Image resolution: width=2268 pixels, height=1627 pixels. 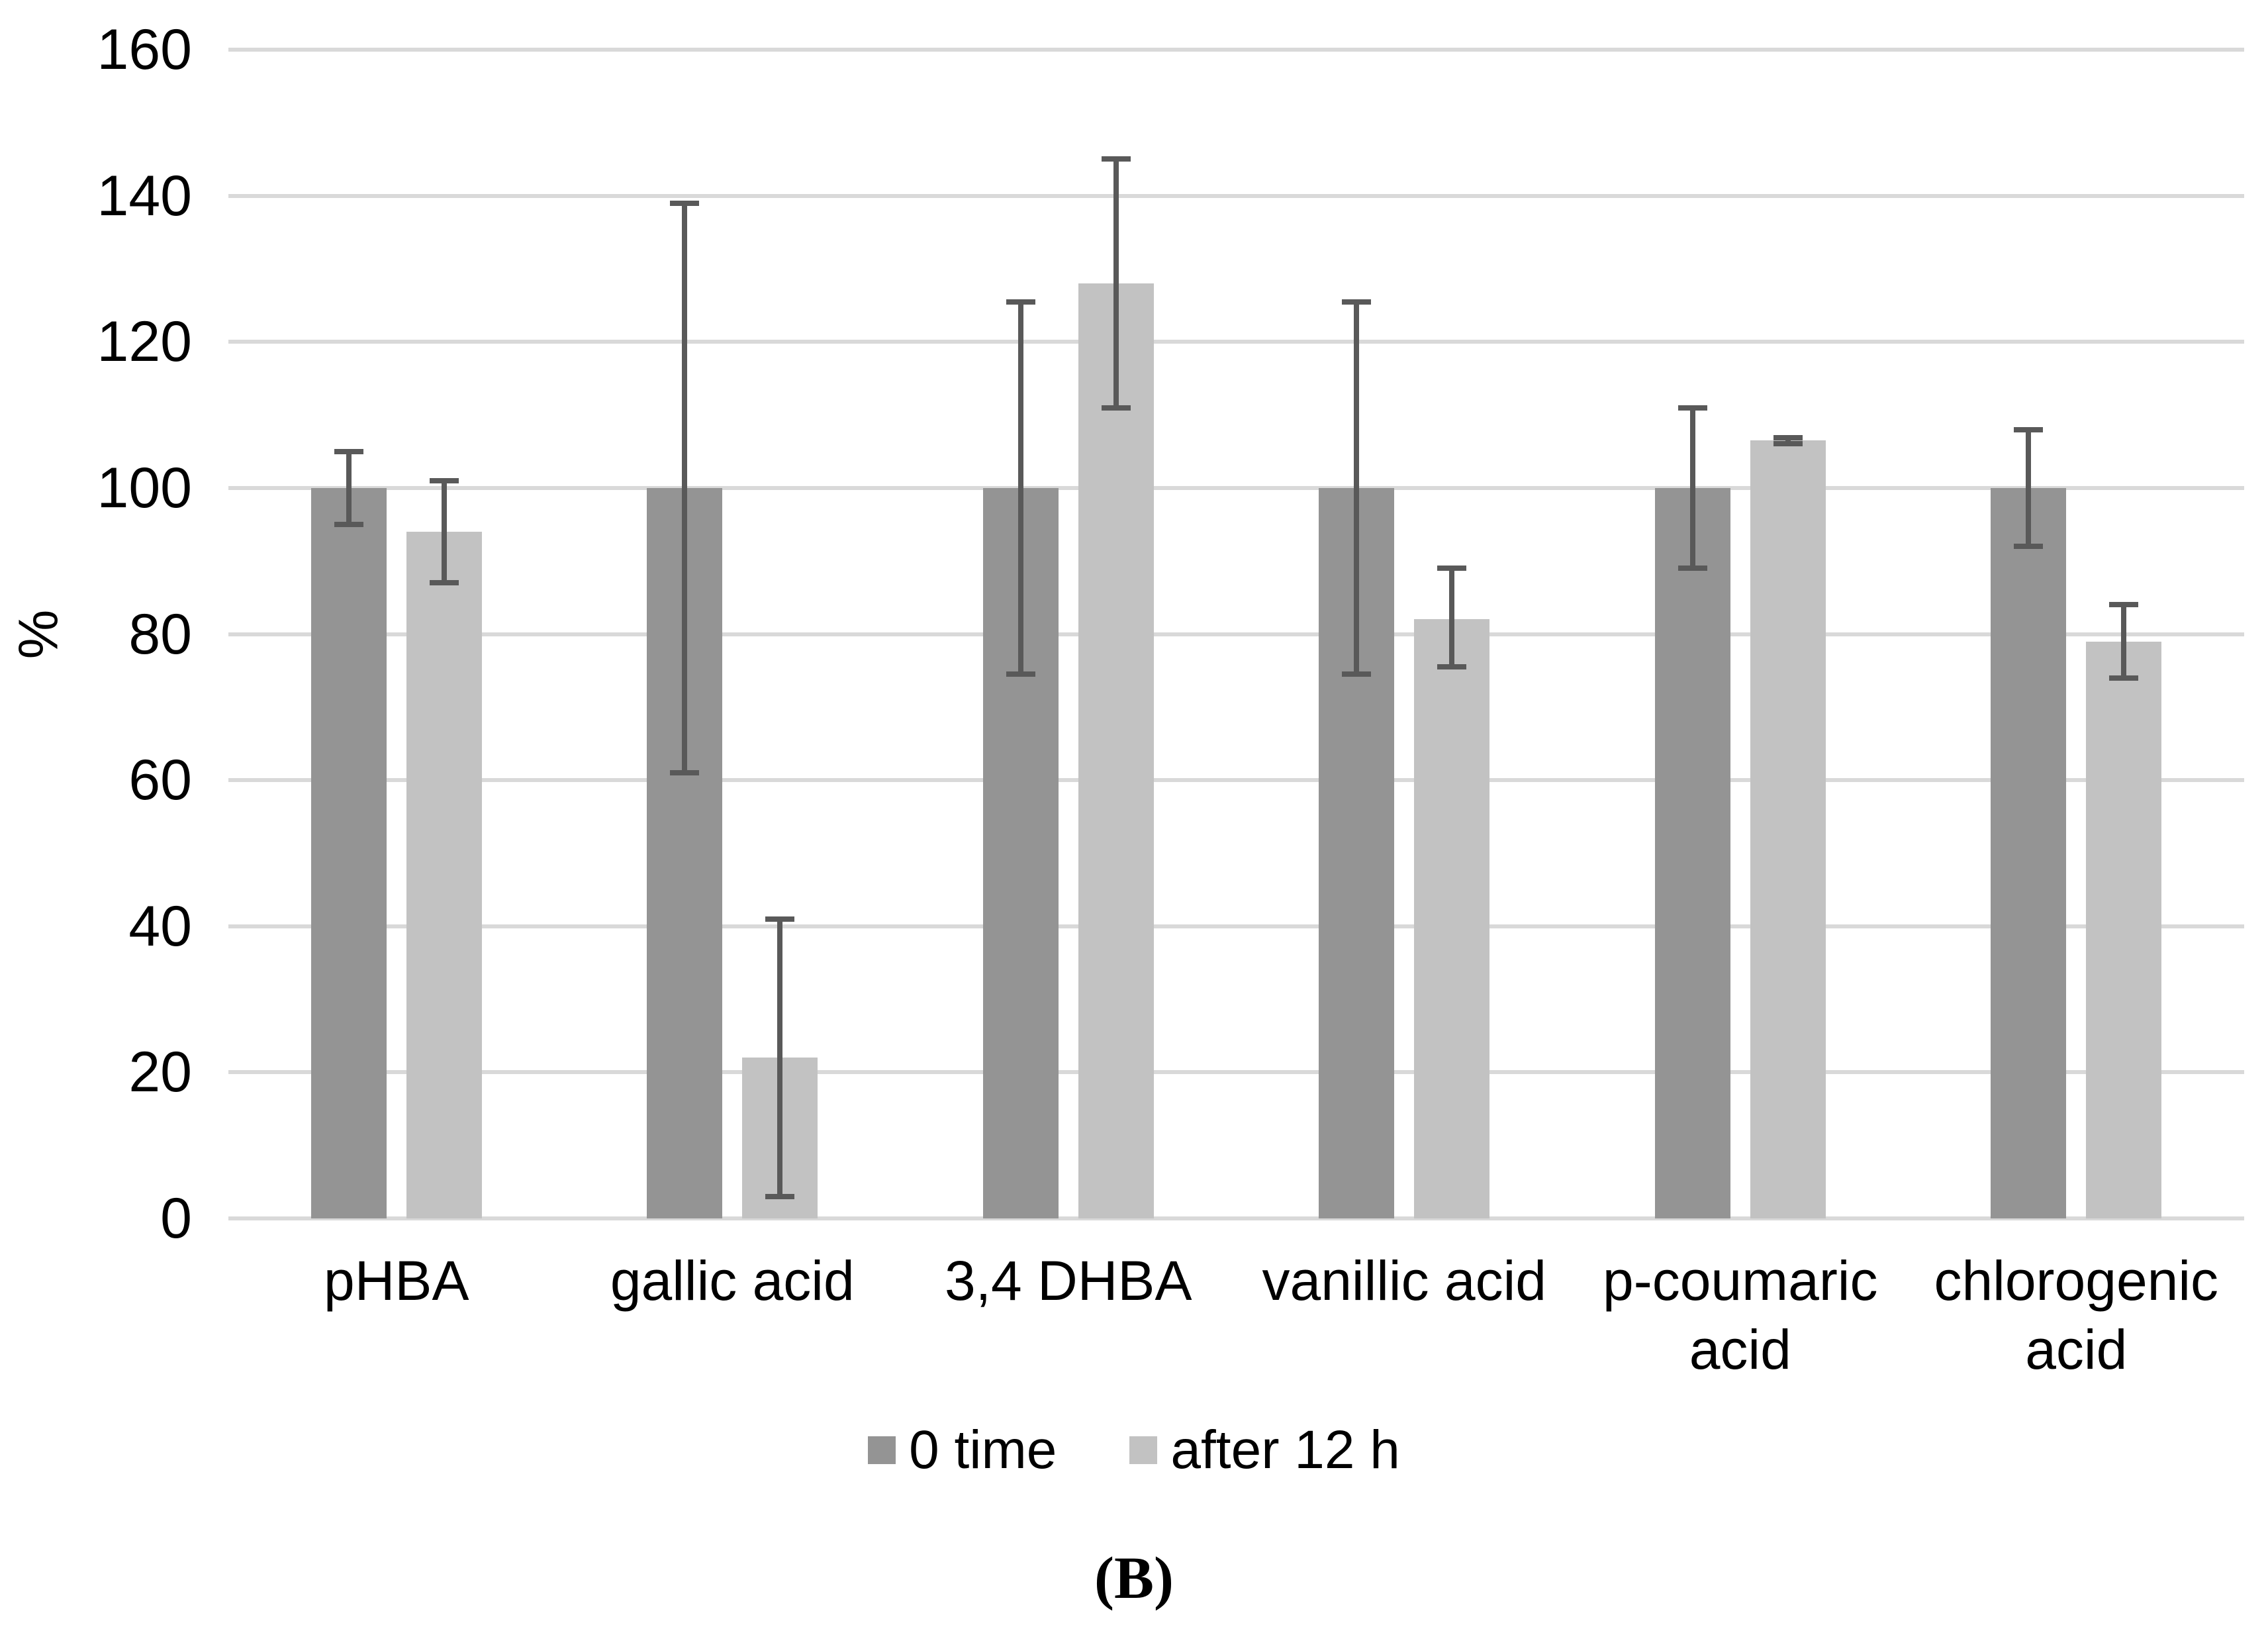 I want to click on x-category-label-3: vanillic acid, so click(x=1404, y=1281).